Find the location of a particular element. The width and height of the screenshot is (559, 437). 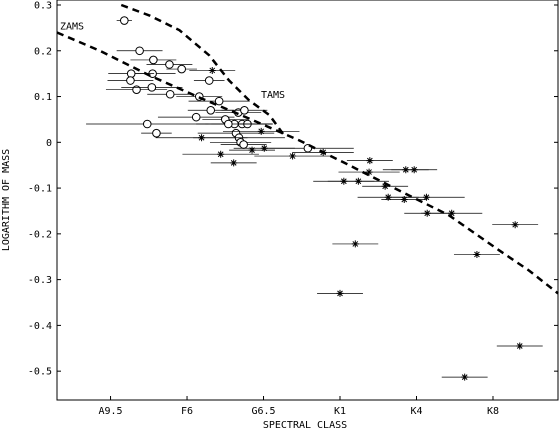

y-tick-label: -0.1 is located at coordinates (40, 189).